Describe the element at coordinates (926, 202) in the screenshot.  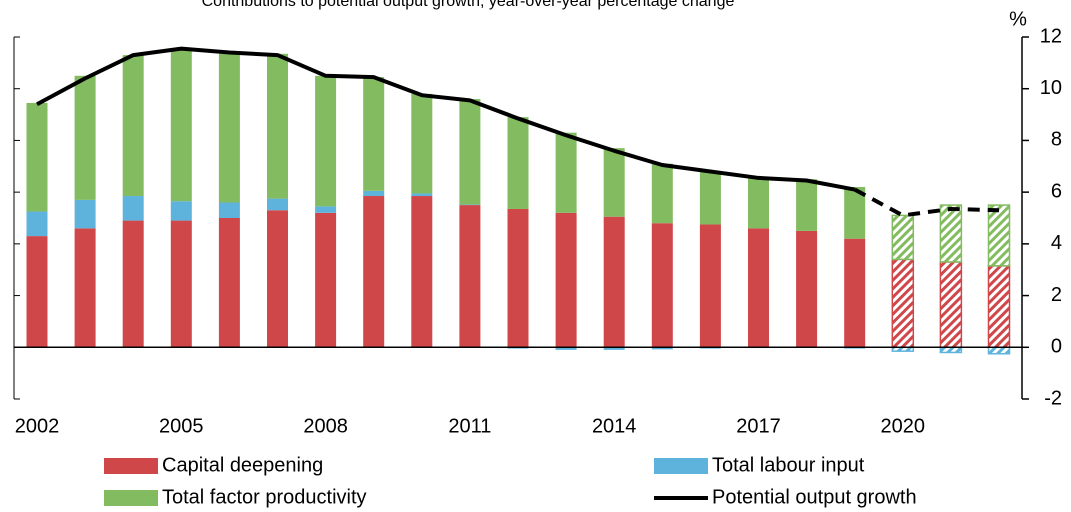
I see `line-projection` at that location.